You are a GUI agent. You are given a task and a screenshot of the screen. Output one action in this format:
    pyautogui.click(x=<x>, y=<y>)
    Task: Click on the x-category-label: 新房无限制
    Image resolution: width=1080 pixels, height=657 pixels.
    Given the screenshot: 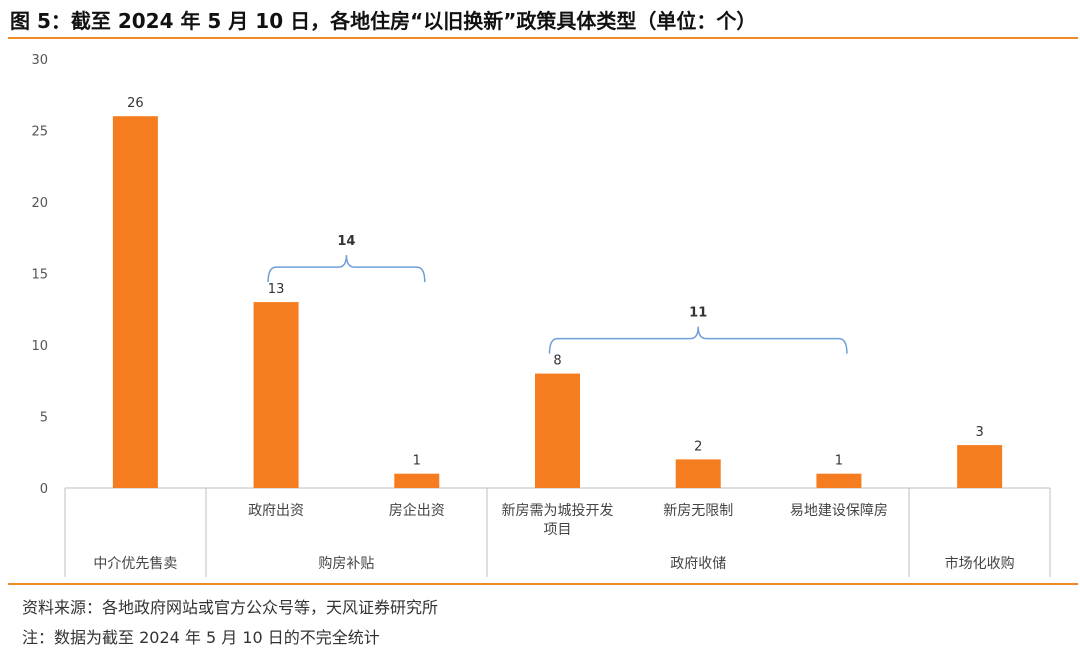 What is the action you would take?
    pyautogui.click(x=698, y=511)
    